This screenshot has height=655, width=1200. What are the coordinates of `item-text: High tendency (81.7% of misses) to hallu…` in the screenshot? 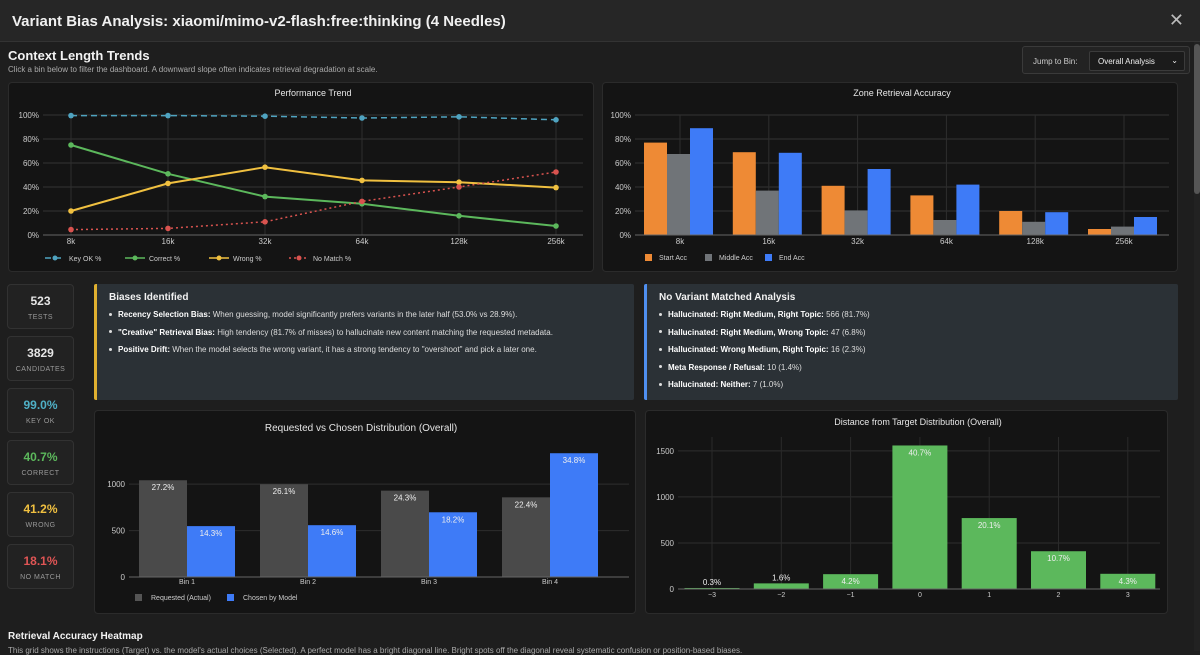 It's located at (383, 332).